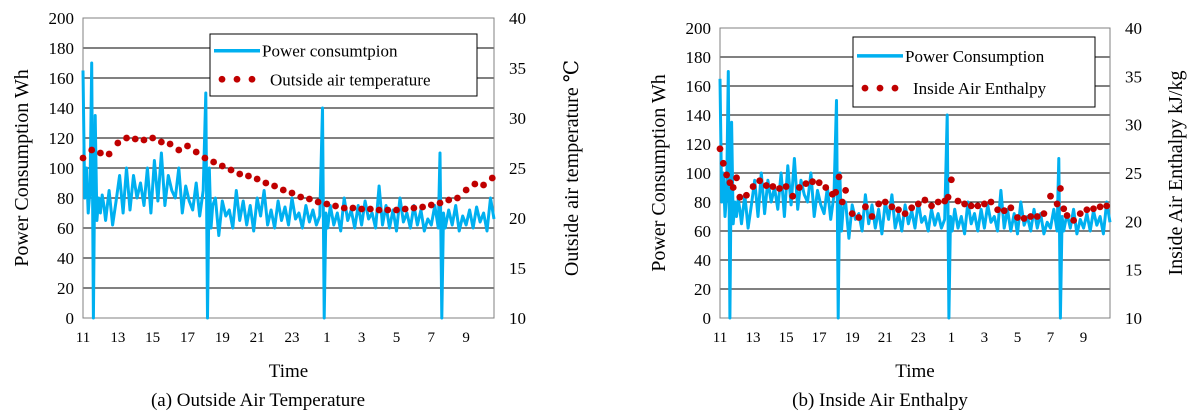 The image size is (1193, 416). What do you see at coordinates (1176, 173) in the screenshot?
I see `y2-axis-label: Inside Air Enthalpy kJ/kg` at bounding box center [1176, 173].